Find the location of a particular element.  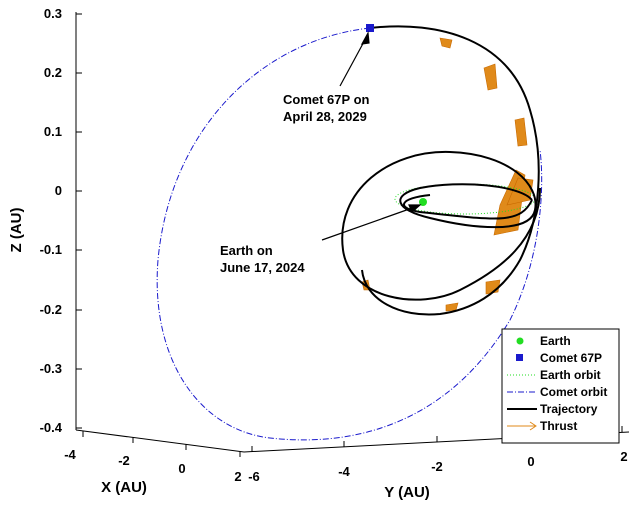

legend-thrust-arrowhead is located at coordinates (533, 426).